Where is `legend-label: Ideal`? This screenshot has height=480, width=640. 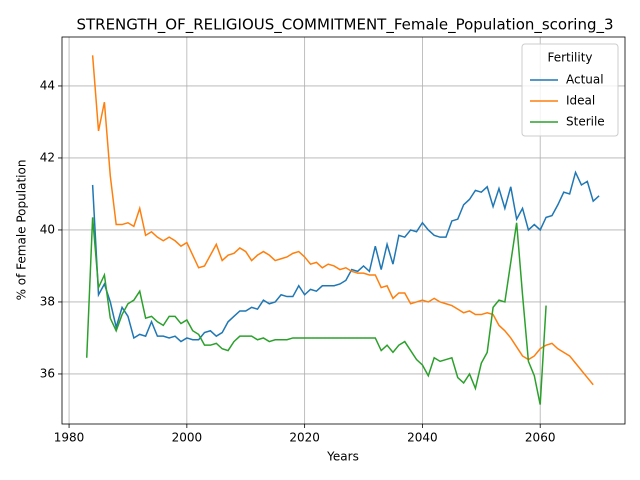 legend-label: Ideal is located at coordinates (580, 101).